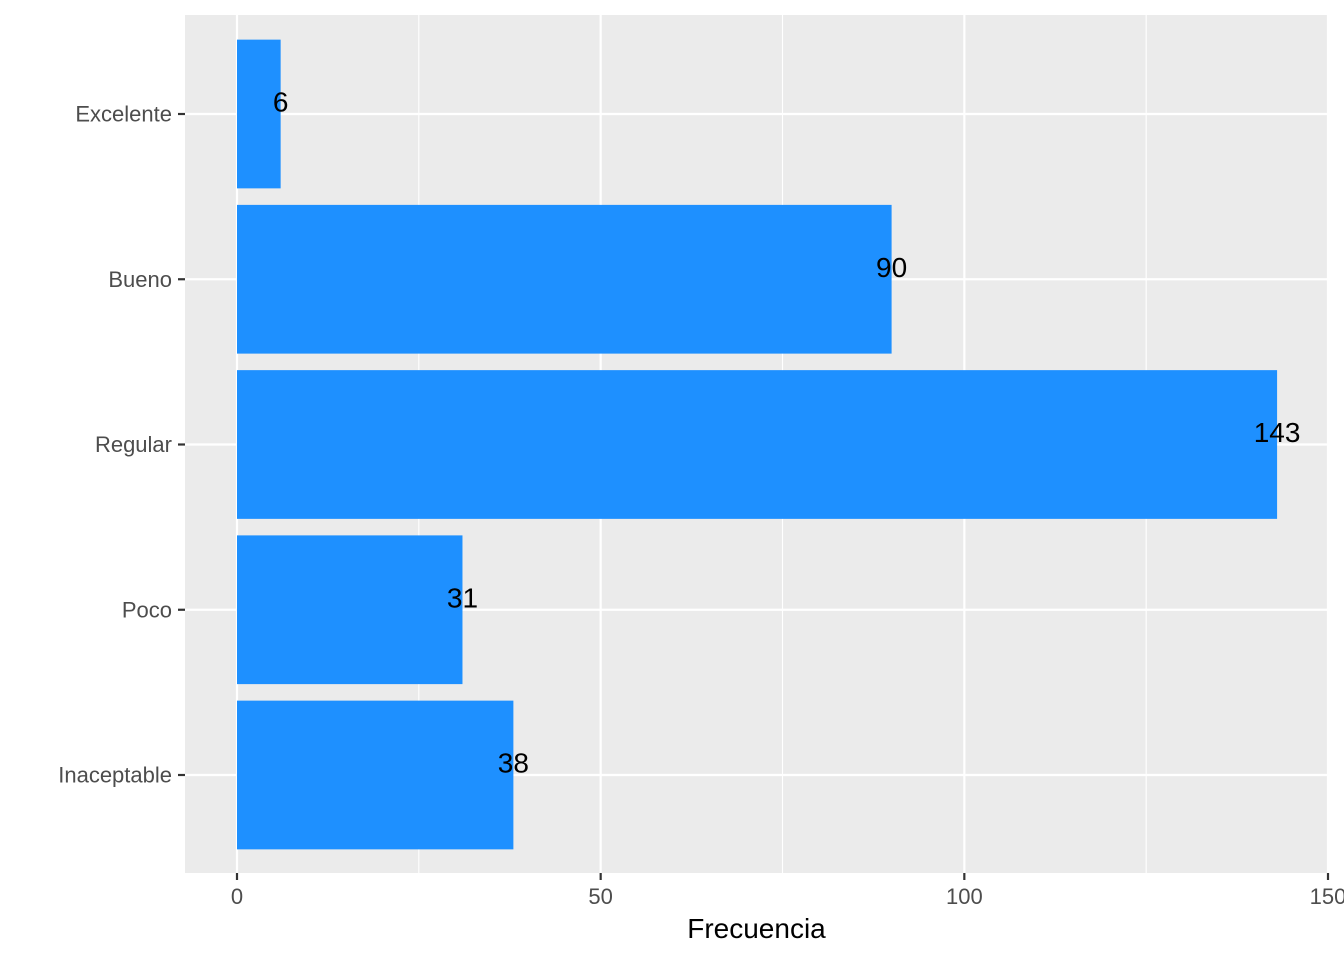 This screenshot has width=1344, height=960. I want to click on data-label: 6, so click(281, 102).